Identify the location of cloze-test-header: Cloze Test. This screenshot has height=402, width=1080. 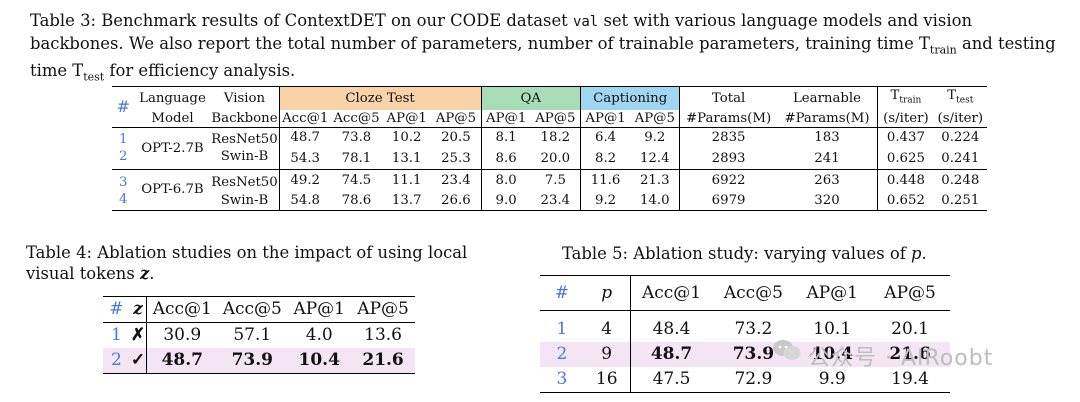
(380, 98).